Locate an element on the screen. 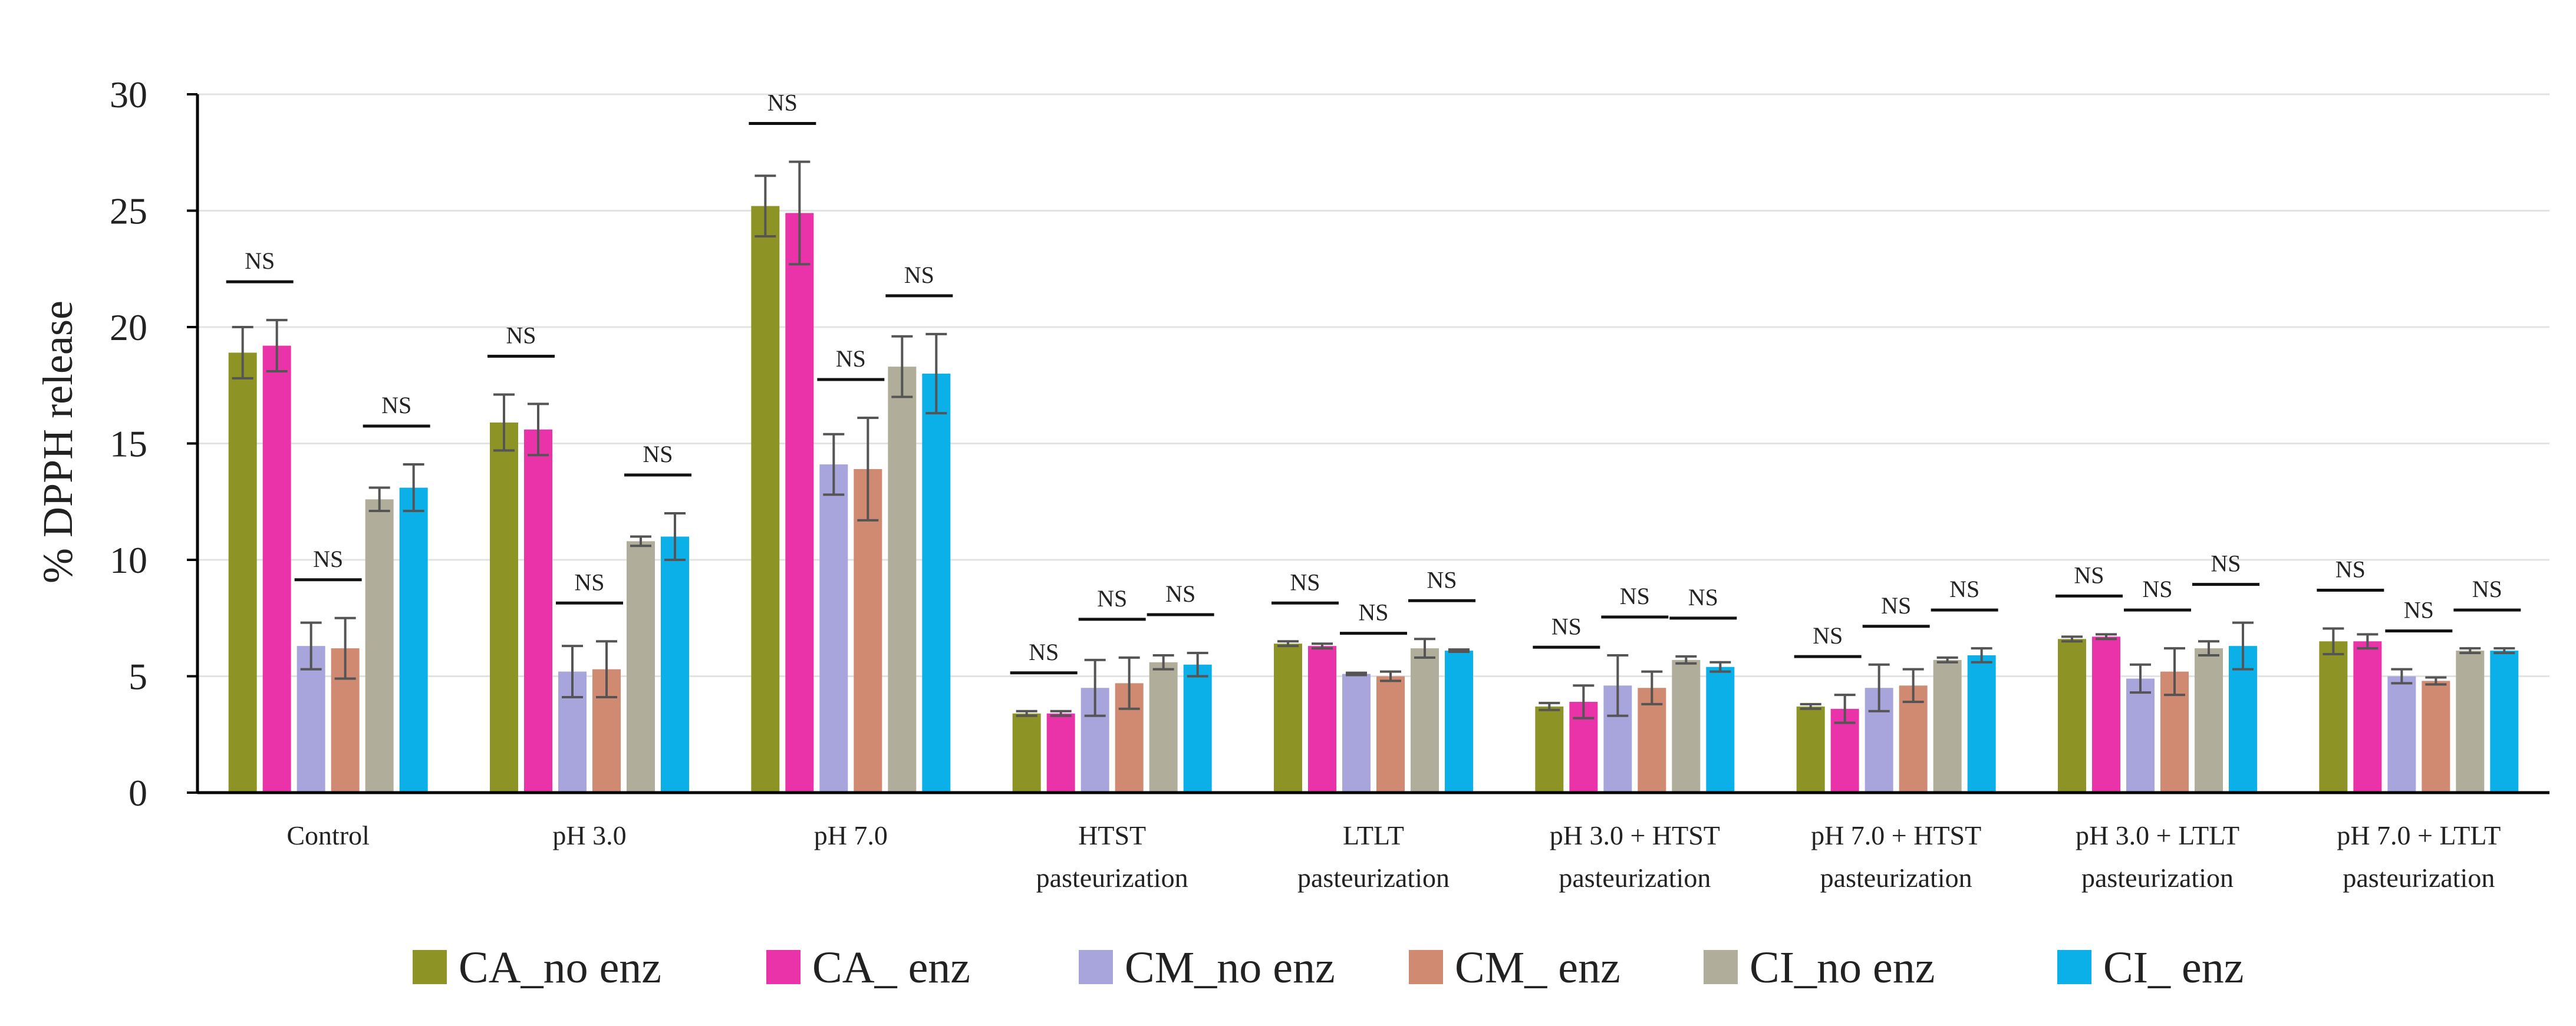  legend-item: CM_no enz is located at coordinates (1207, 967).